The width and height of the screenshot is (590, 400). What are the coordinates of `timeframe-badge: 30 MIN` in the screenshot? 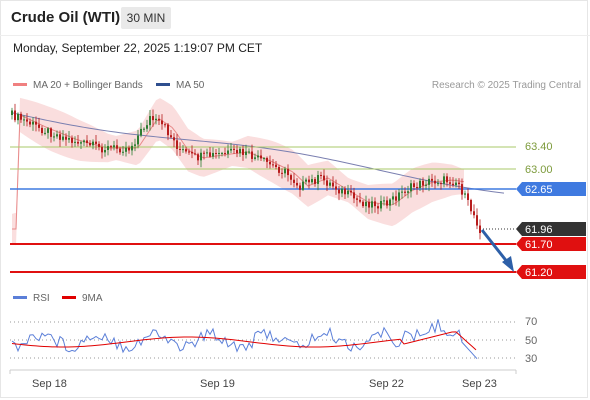 It's located at (146, 18).